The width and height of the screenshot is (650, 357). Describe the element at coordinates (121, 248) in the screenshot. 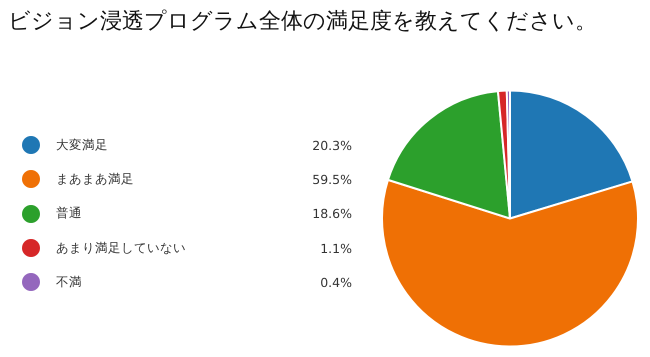

I see `legend-label: あまり満足していない` at that location.